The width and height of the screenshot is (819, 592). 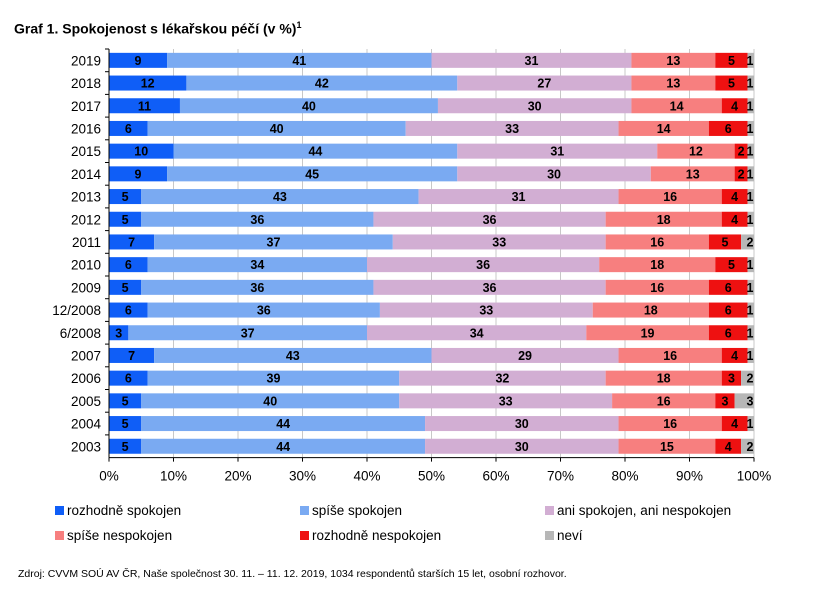 I want to click on category-label: 2015, so click(x=86, y=151).